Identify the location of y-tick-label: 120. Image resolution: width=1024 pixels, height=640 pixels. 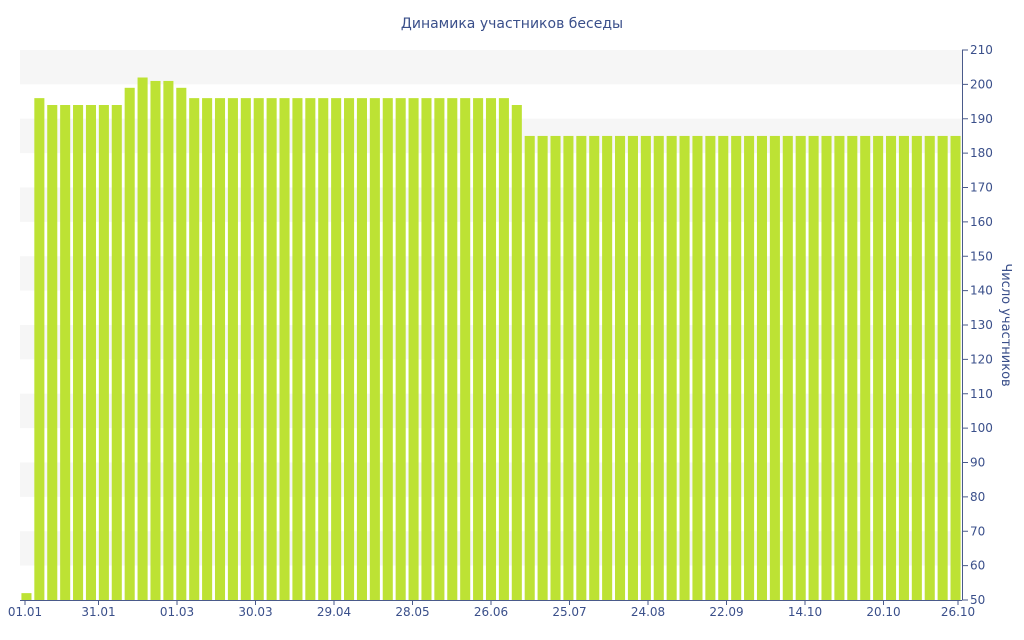
(981, 359).